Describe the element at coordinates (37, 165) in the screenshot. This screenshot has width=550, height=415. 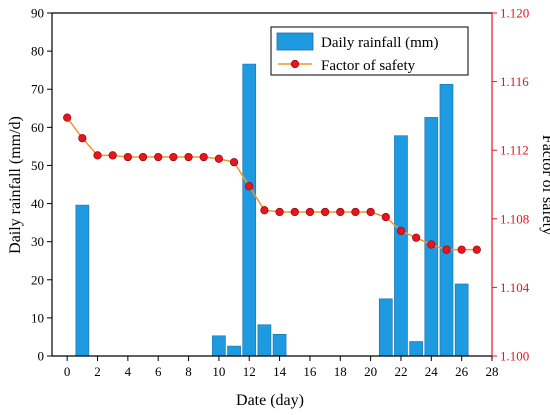
I see `left-y-tick-label: 50` at that location.